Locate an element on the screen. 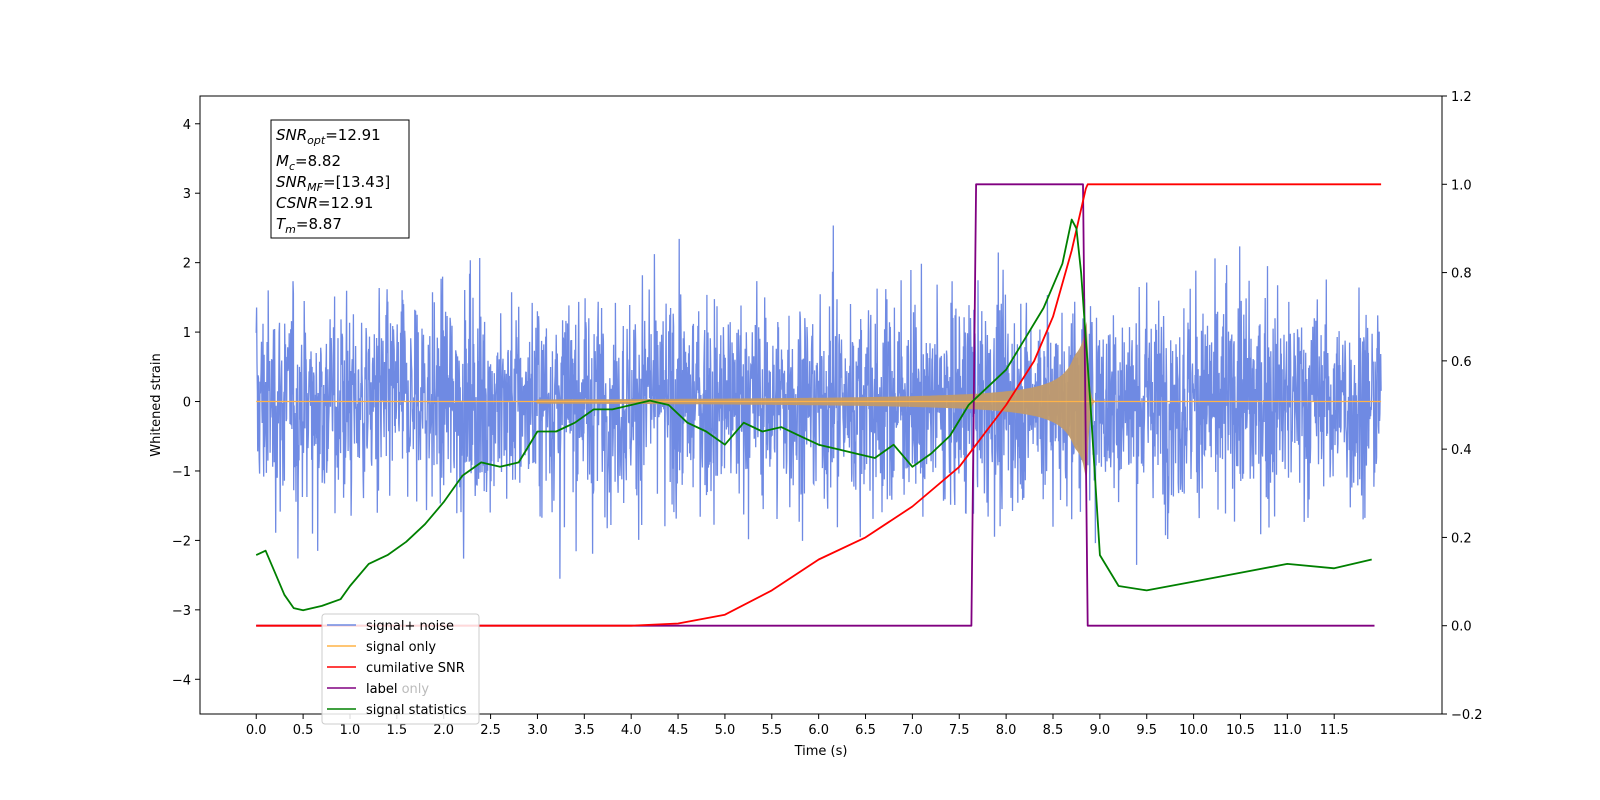 The height and width of the screenshot is (800, 1600). x-tick-label: 0.5 is located at coordinates (303, 730).